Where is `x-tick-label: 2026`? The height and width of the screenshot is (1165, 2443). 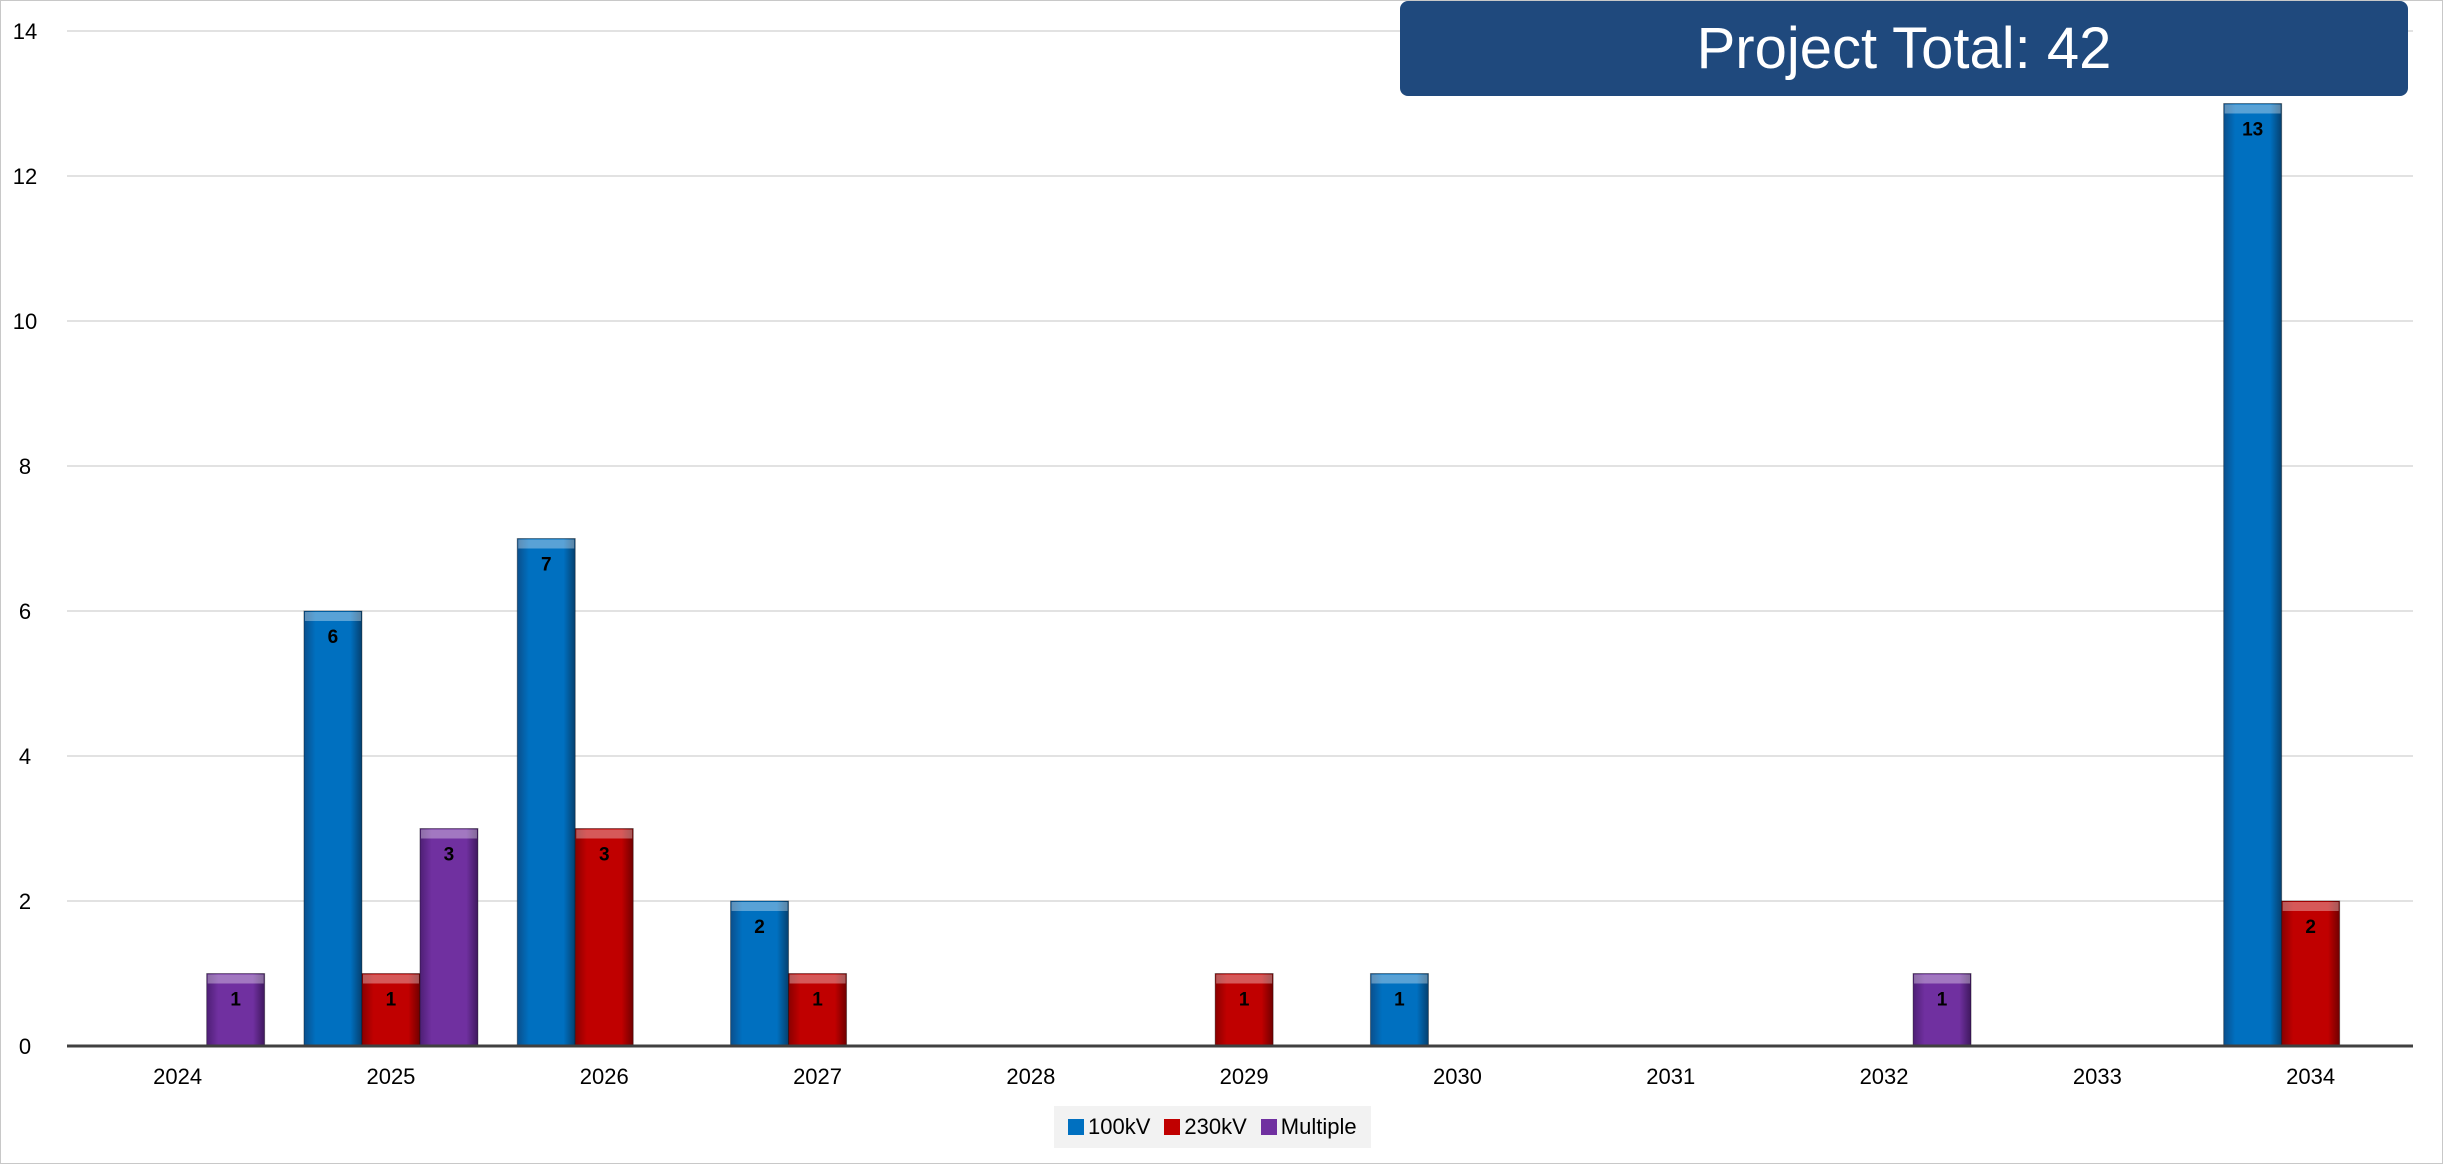 x-tick-label: 2026 is located at coordinates (604, 1076).